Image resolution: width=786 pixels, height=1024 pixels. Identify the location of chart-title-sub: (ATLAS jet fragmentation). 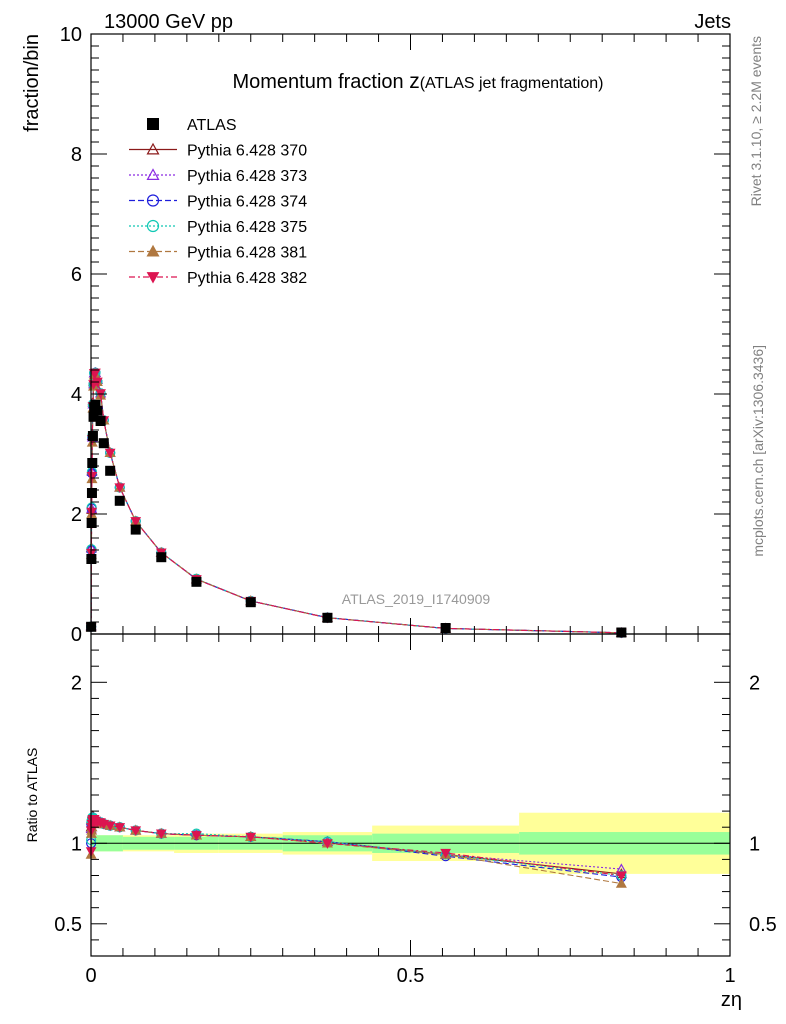
(512, 83).